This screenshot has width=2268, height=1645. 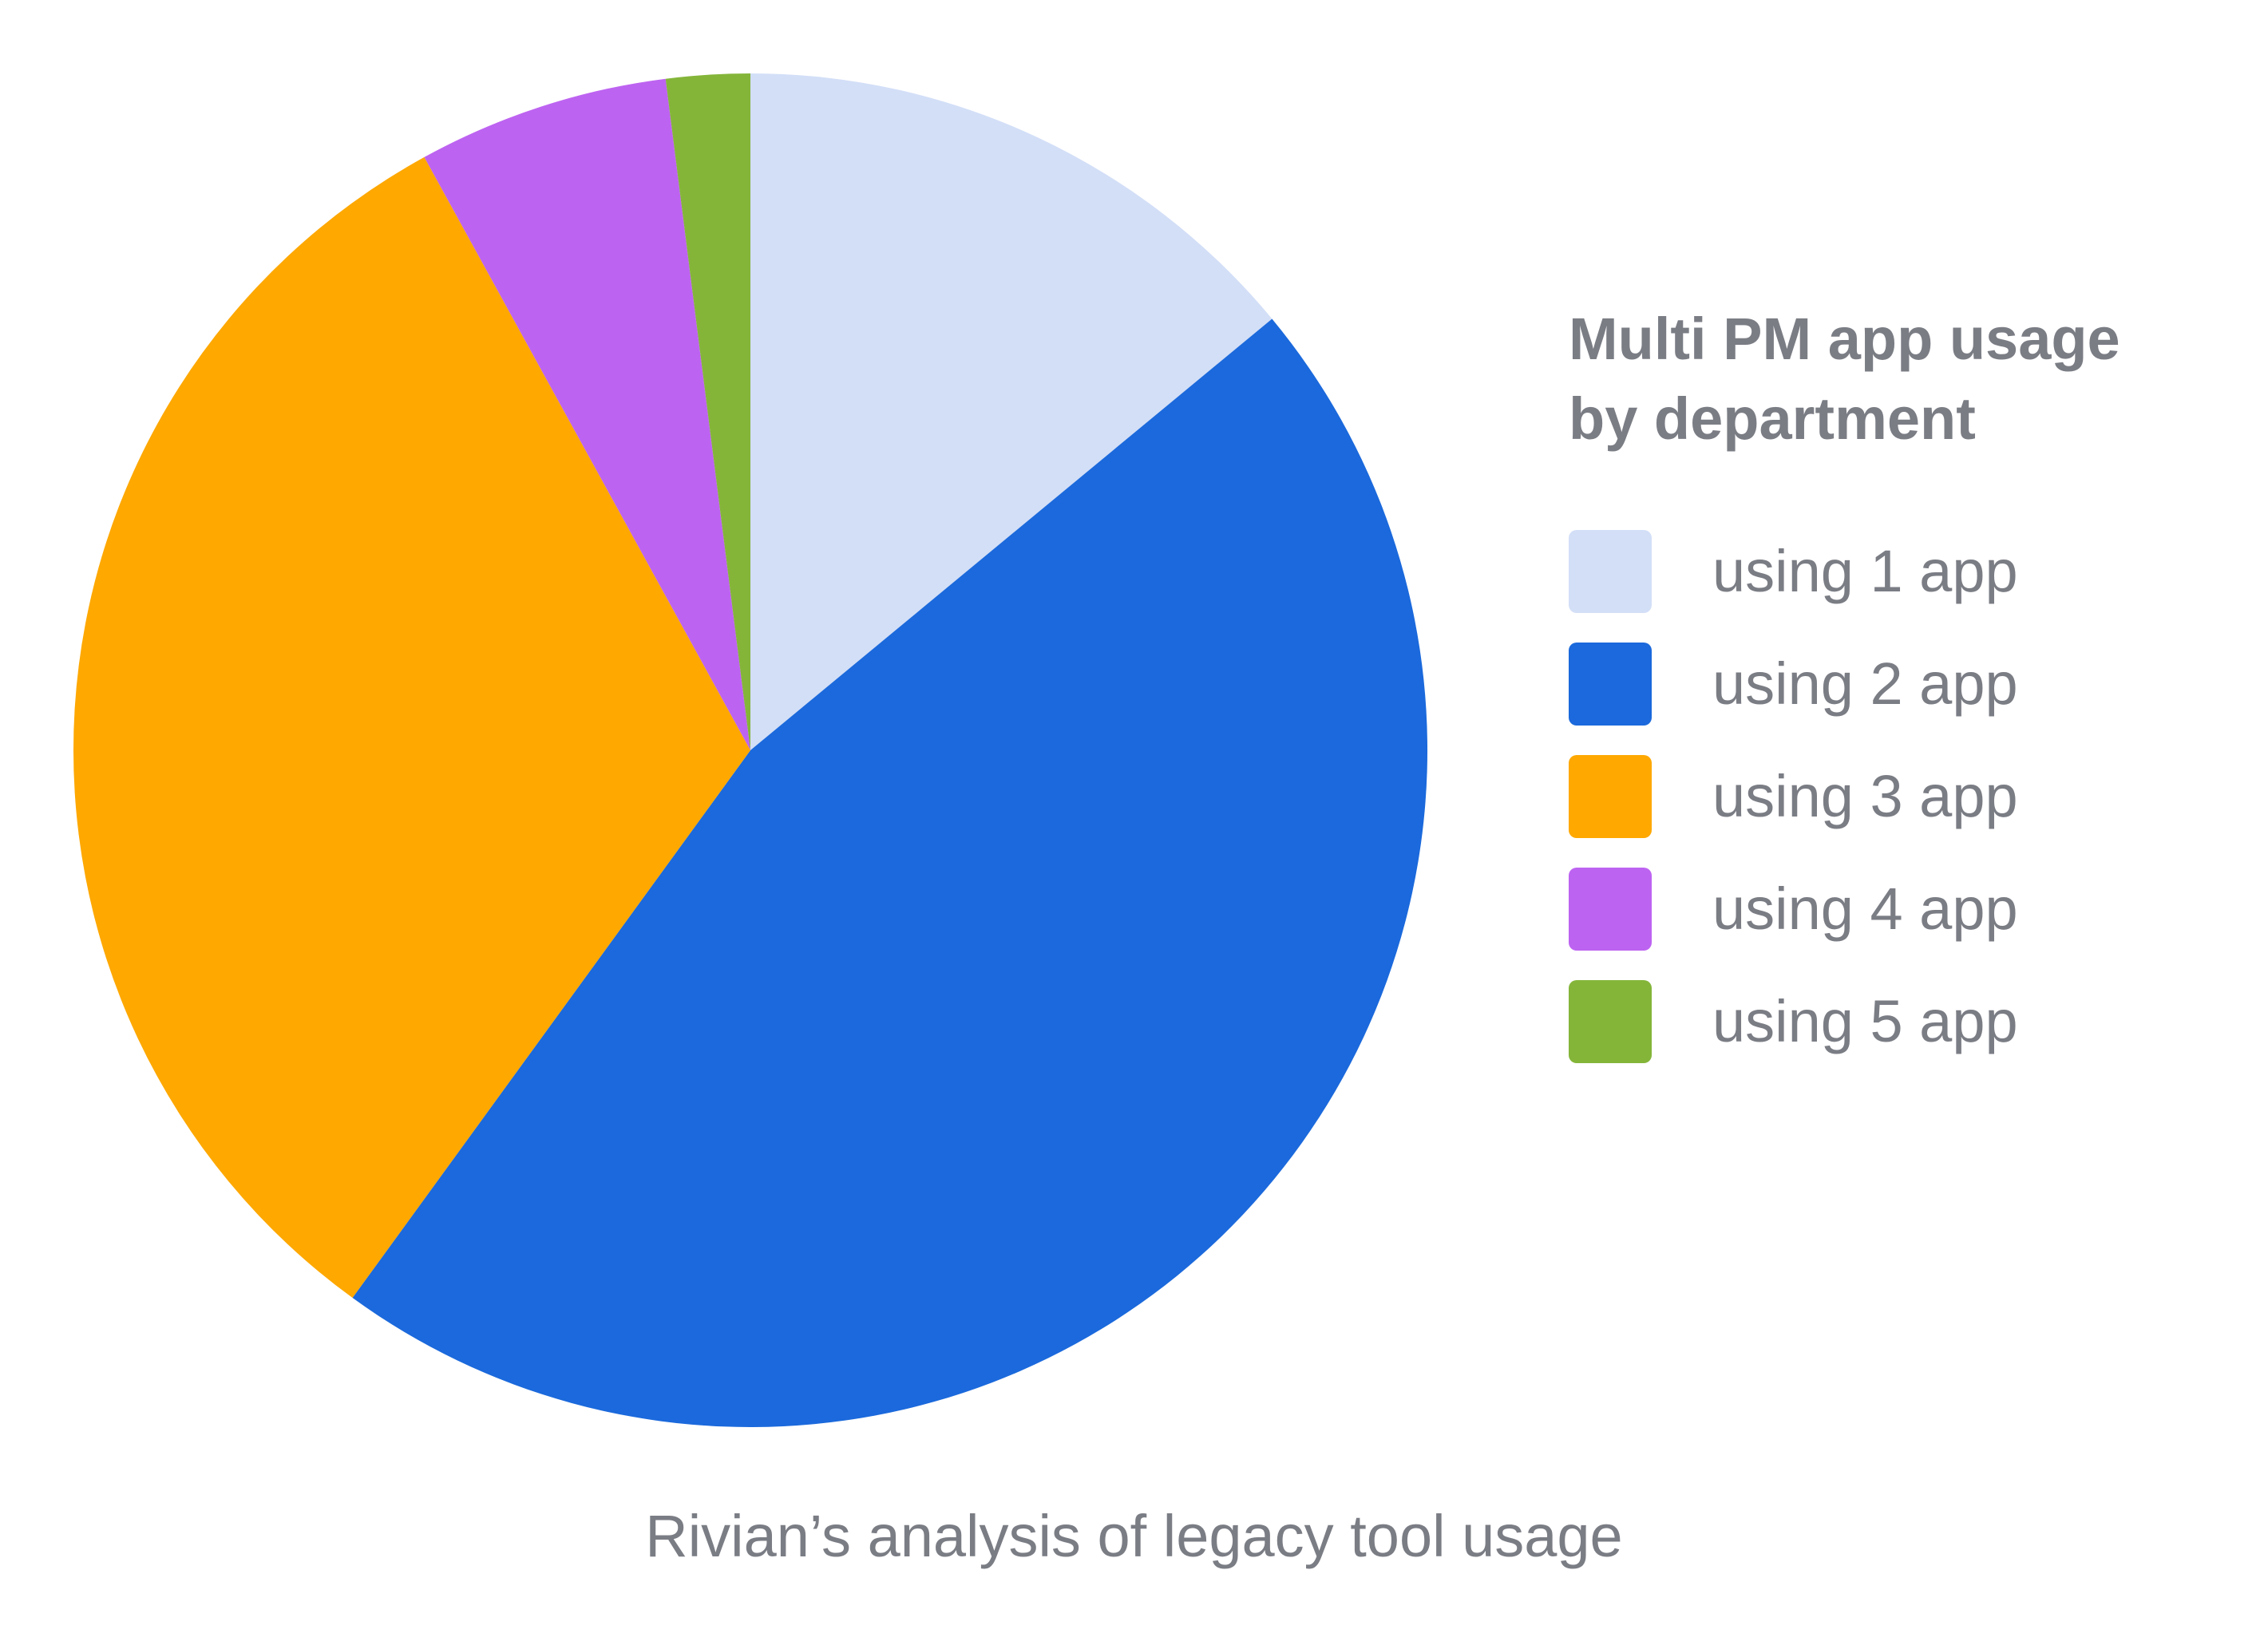 I want to click on legend-item-using-3-app: using 3 app, so click(x=1912, y=796).